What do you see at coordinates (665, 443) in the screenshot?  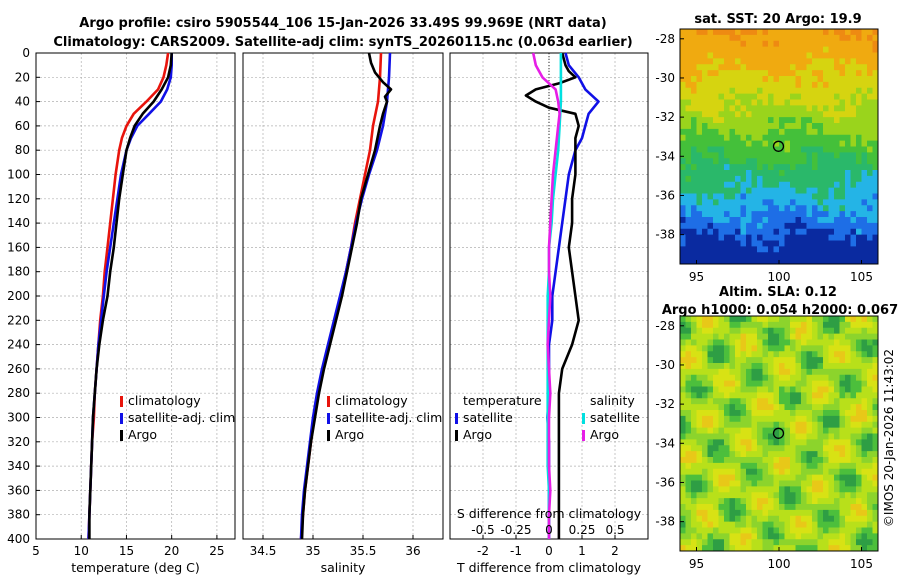 I see `map-y-tick-label: -34` at bounding box center [665, 443].